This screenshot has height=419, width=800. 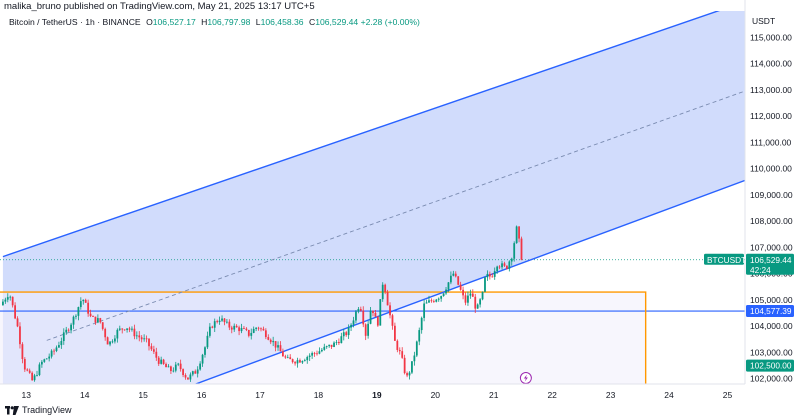 What do you see at coordinates (202, 395) in the screenshot?
I see `time-tick-label: 16` at bounding box center [202, 395].